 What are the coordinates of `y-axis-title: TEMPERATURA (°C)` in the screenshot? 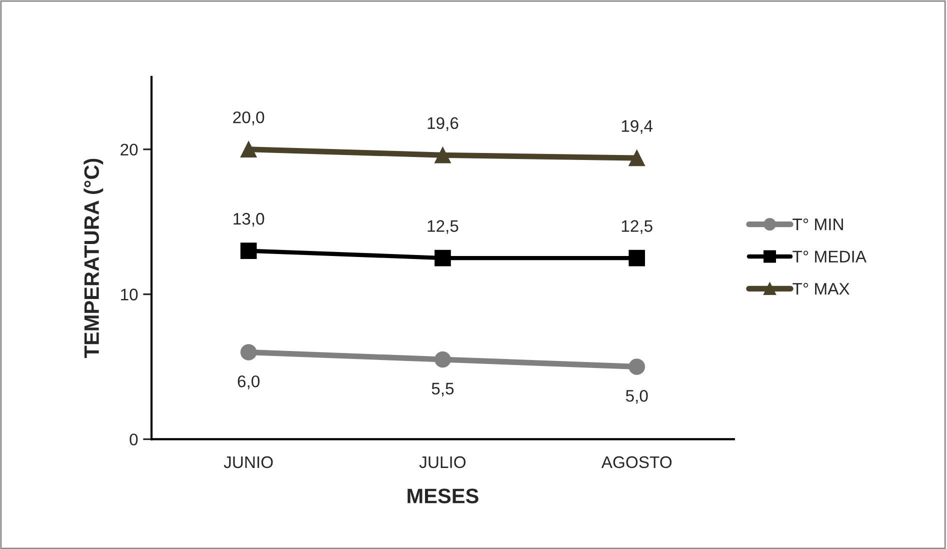 It's located at (94, 258).